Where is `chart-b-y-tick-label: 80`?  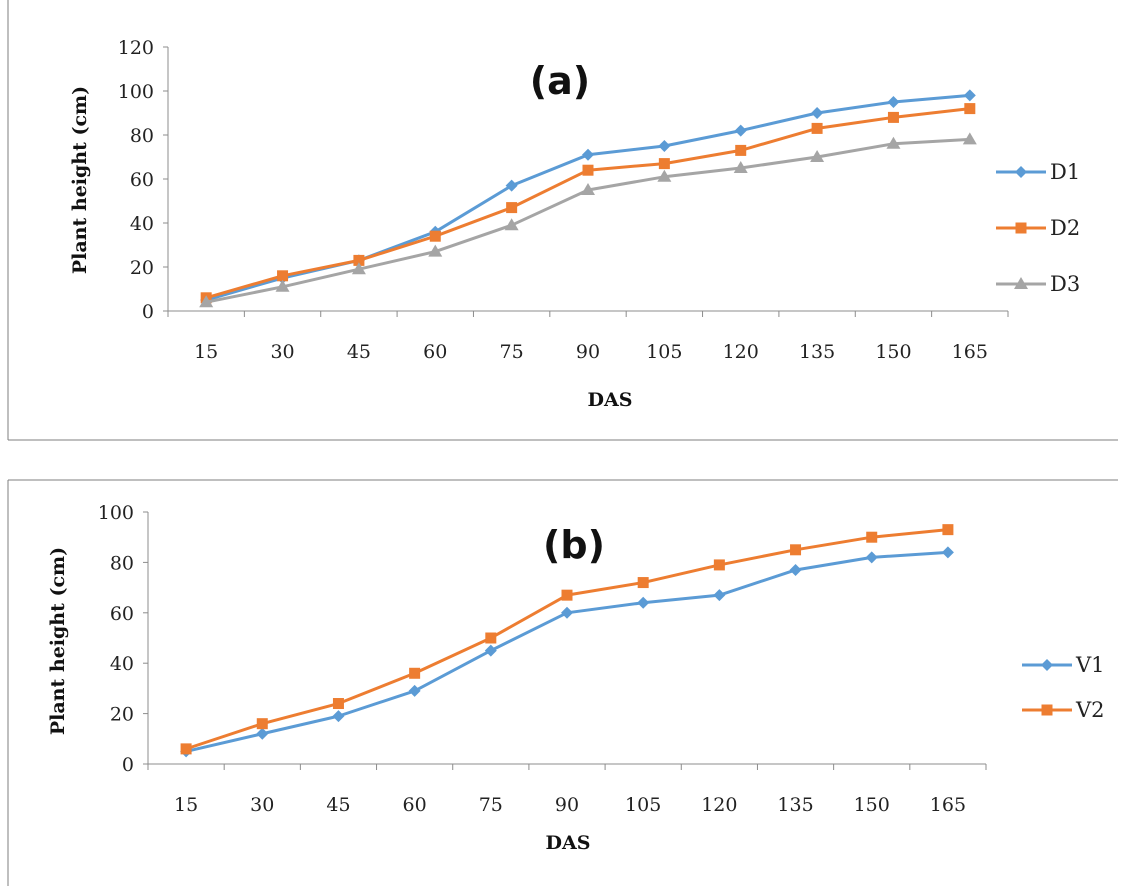
chart-b-y-tick-label: 80 is located at coordinates (122, 563).